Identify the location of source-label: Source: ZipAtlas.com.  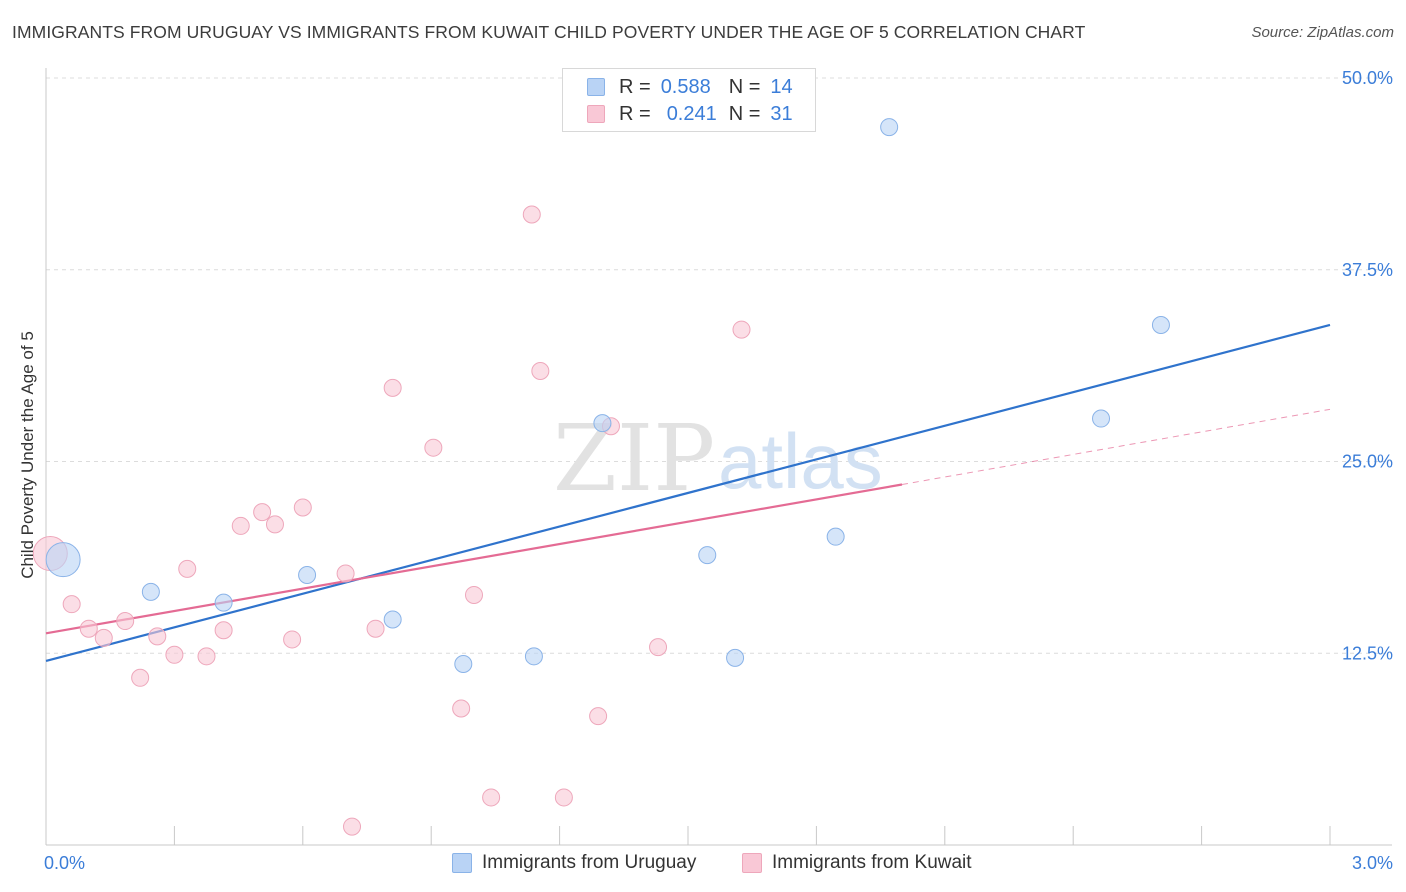
(1322, 32).